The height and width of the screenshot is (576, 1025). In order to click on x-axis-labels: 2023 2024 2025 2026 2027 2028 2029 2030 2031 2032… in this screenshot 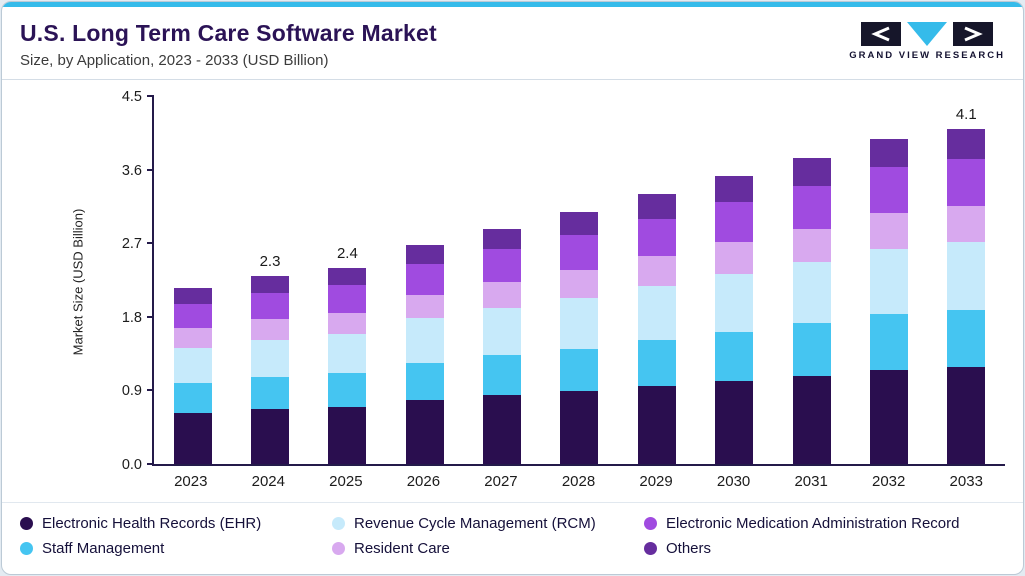, I will do `click(578, 480)`.